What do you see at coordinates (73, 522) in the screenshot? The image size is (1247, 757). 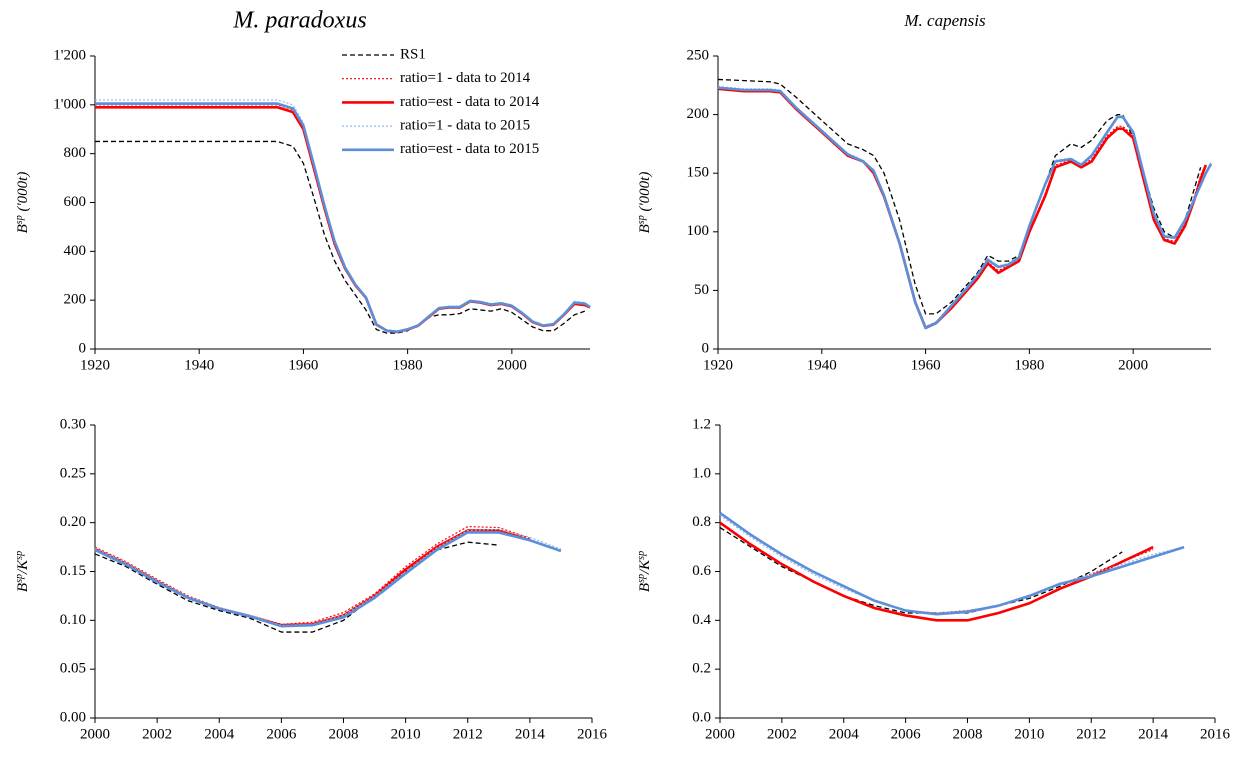 I see `y-tick-label: 0.20` at bounding box center [73, 522].